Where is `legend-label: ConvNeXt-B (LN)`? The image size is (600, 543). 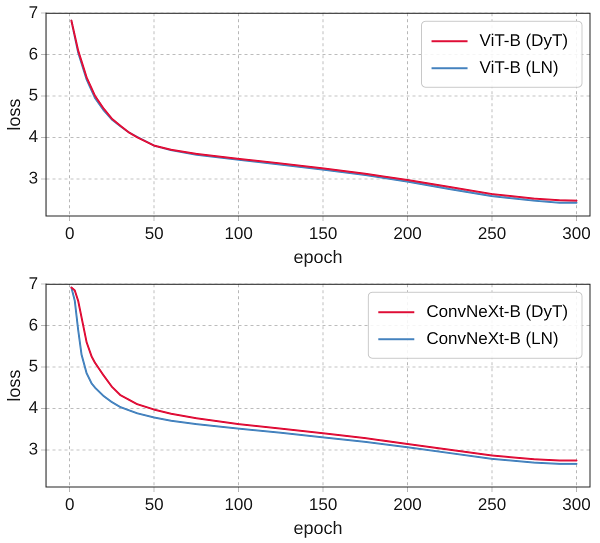 legend-label: ConvNeXt-B (LN) is located at coordinates (492, 338).